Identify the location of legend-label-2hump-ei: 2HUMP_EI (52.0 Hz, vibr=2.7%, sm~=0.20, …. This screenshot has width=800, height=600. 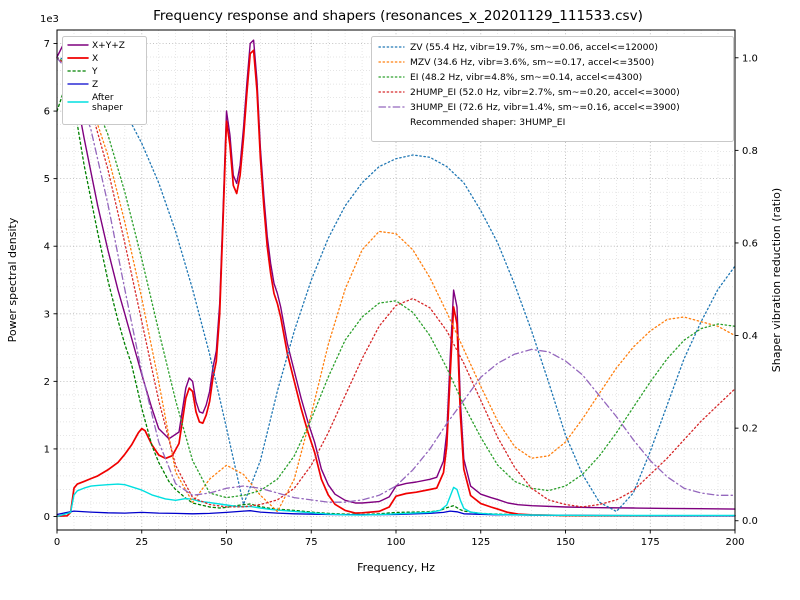
(545, 92).